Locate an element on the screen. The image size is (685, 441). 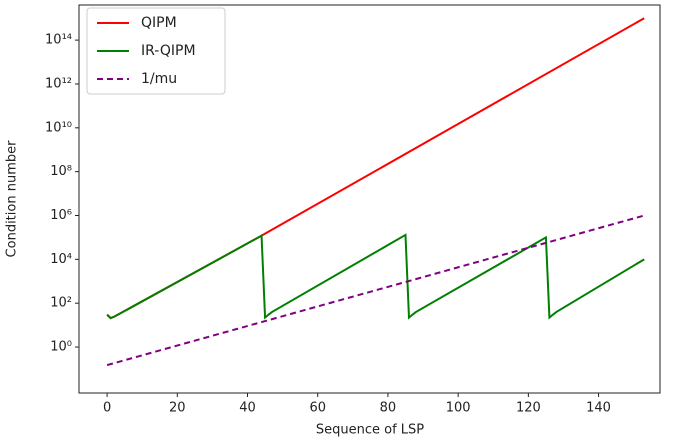
y-tick-label: 10⁸ is located at coordinates (61, 171).